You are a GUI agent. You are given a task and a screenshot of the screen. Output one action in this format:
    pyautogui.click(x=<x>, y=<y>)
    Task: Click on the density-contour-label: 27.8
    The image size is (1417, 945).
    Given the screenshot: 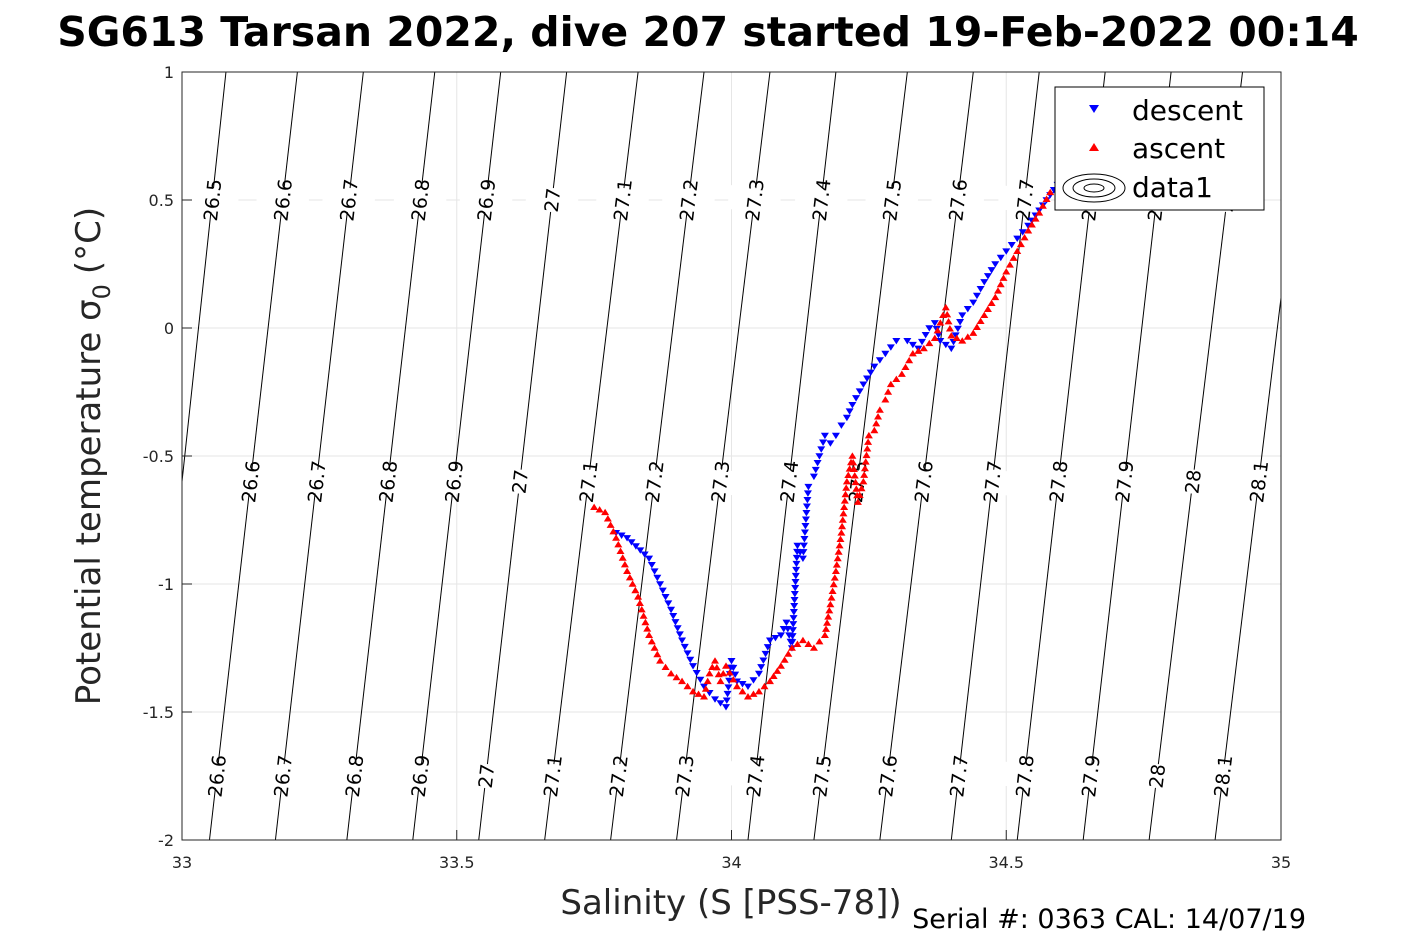 What is the action you would take?
    pyautogui.click(x=1059, y=481)
    